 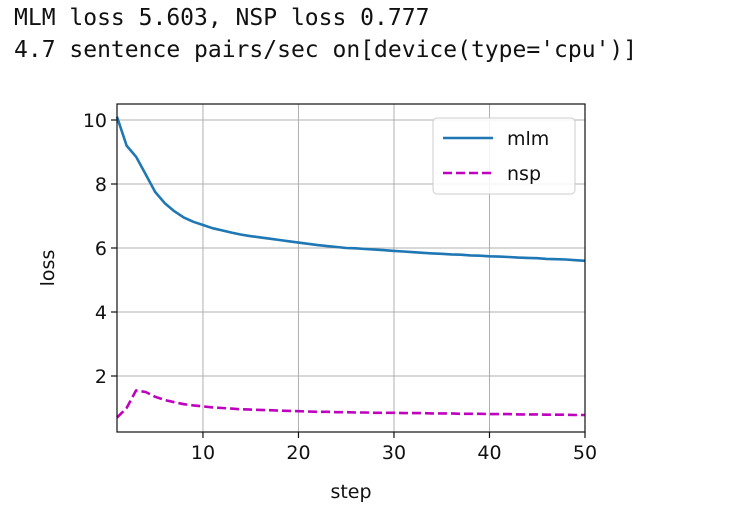 What do you see at coordinates (489, 453) in the screenshot?
I see `x-tick-label: 40` at bounding box center [489, 453].